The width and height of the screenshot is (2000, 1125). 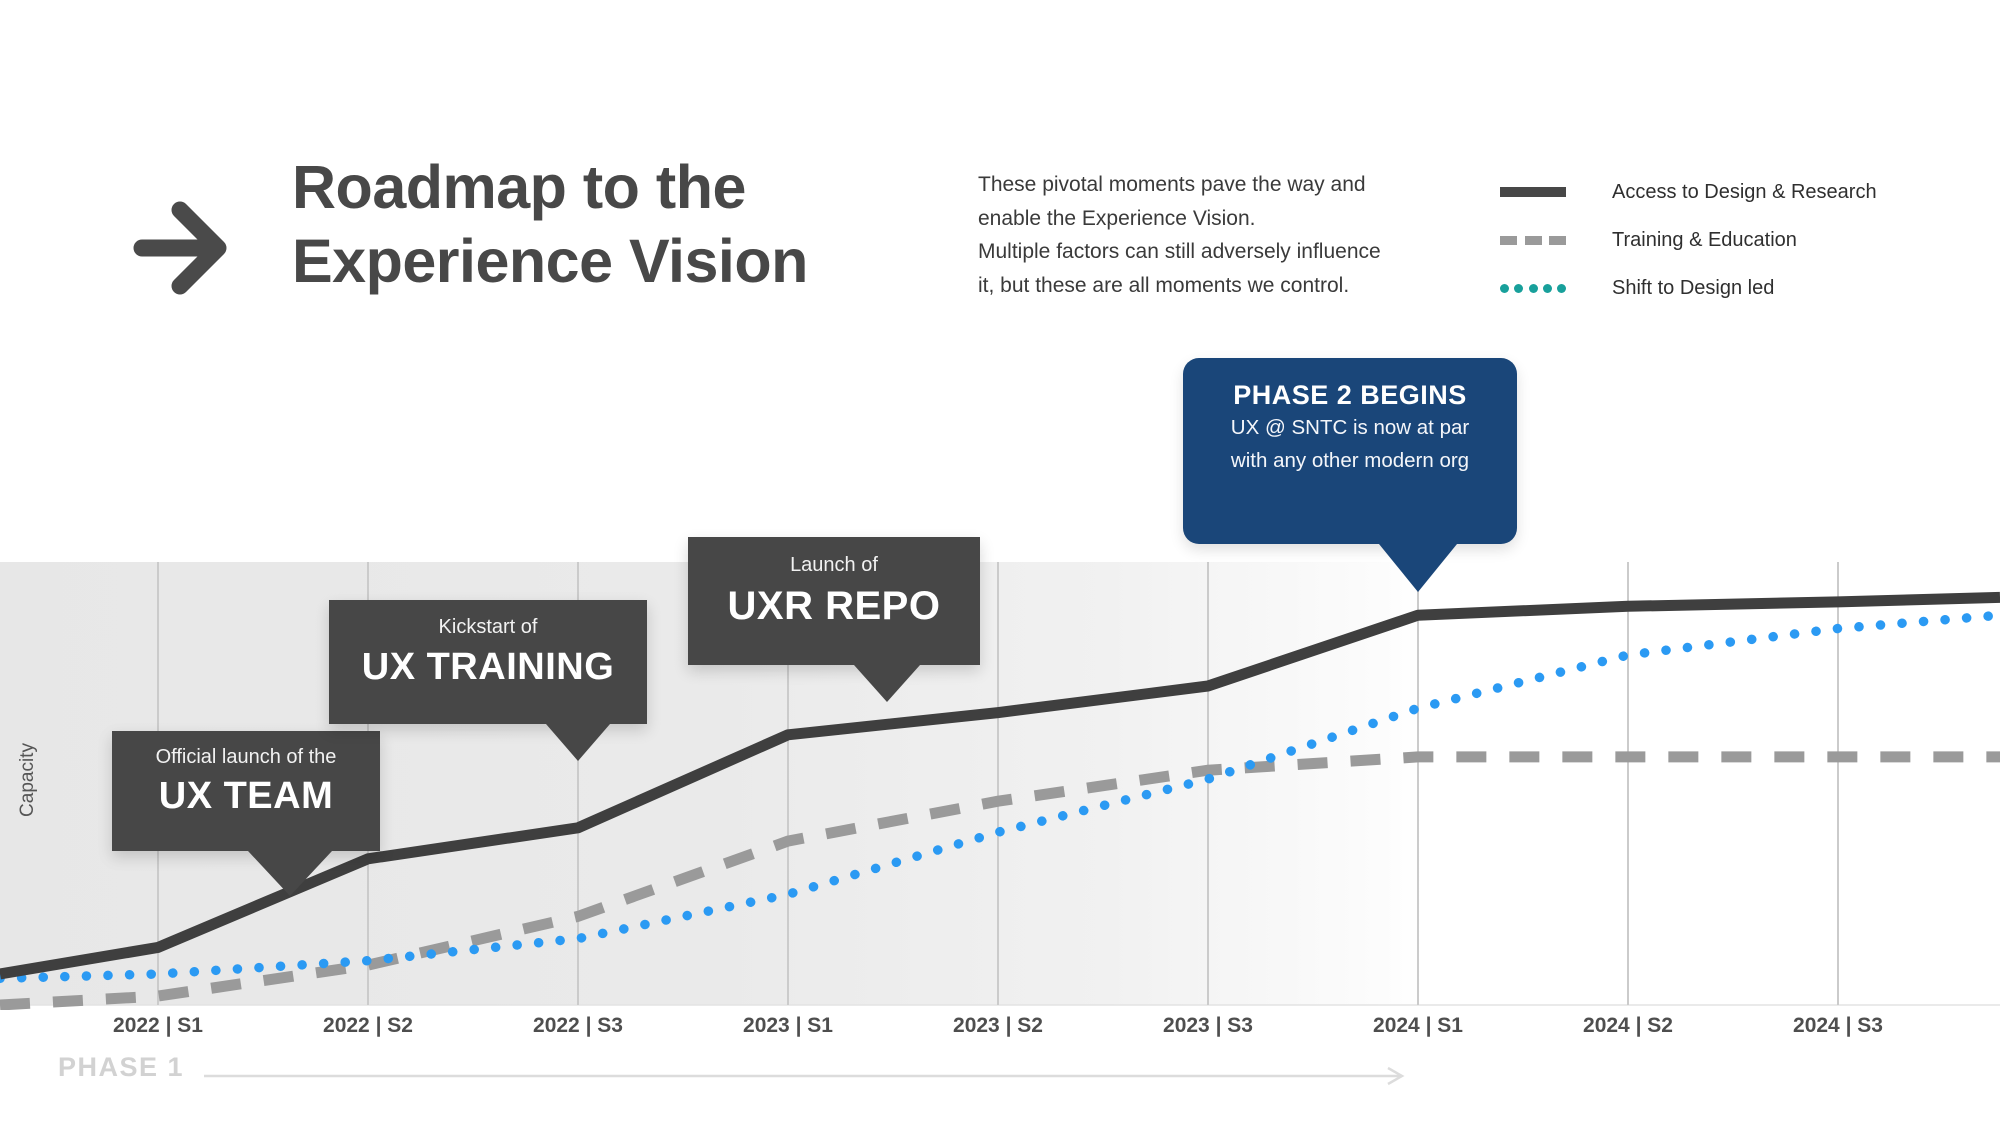 I want to click on callout-kicker: Official launch of the, so click(x=246, y=757).